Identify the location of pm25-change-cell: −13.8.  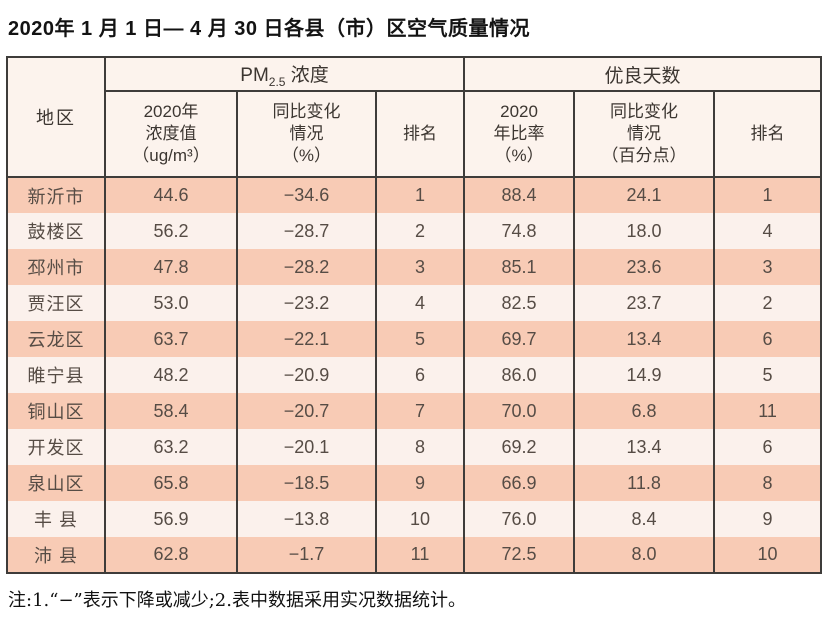
(306, 519).